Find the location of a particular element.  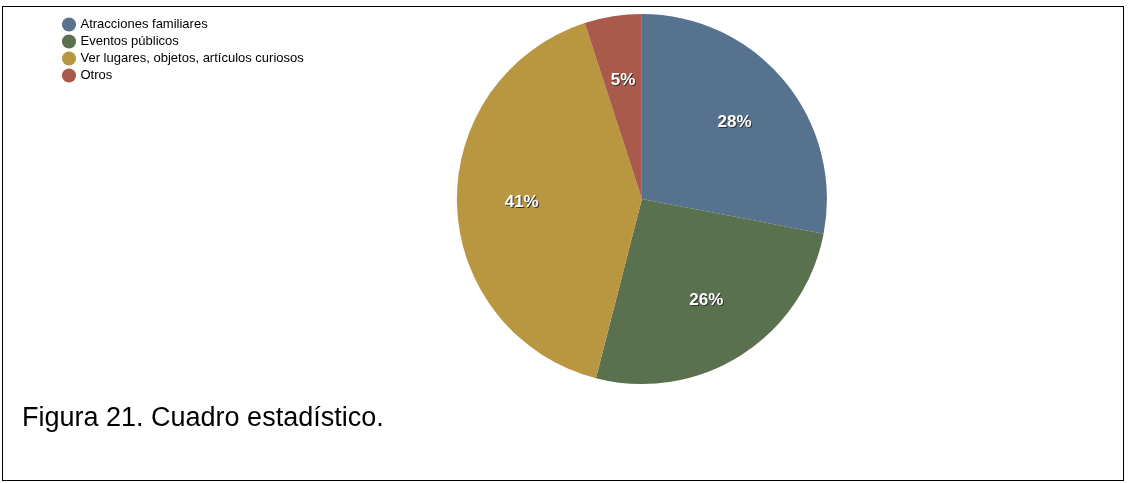

text: Figura 21. Cuadro estadístico. is located at coordinates (203, 417).